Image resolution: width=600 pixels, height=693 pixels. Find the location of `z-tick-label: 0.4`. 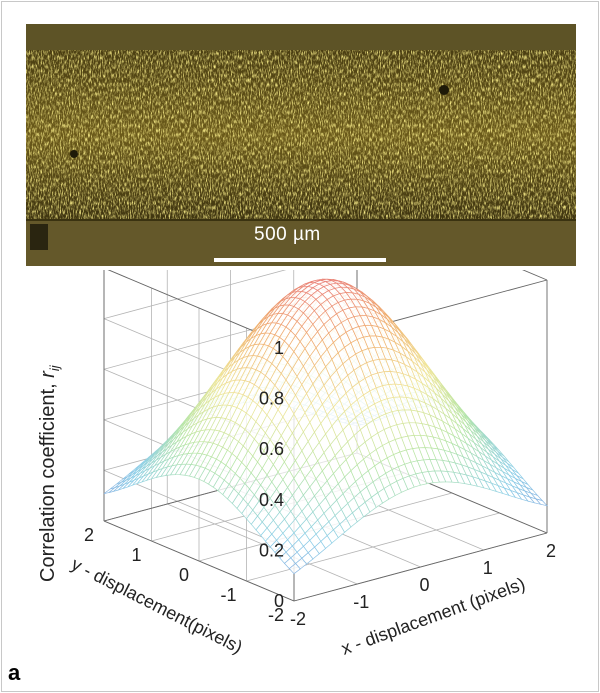

z-tick-label: 0.4 is located at coordinates (271, 500).